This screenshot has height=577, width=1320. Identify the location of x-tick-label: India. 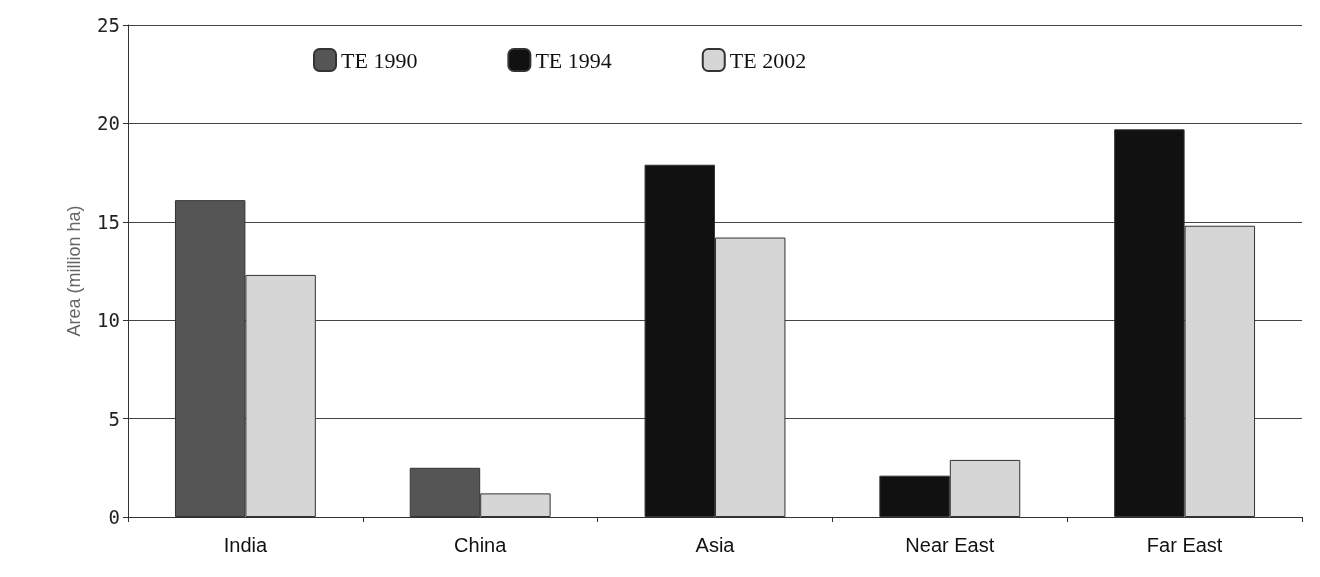
(245, 545).